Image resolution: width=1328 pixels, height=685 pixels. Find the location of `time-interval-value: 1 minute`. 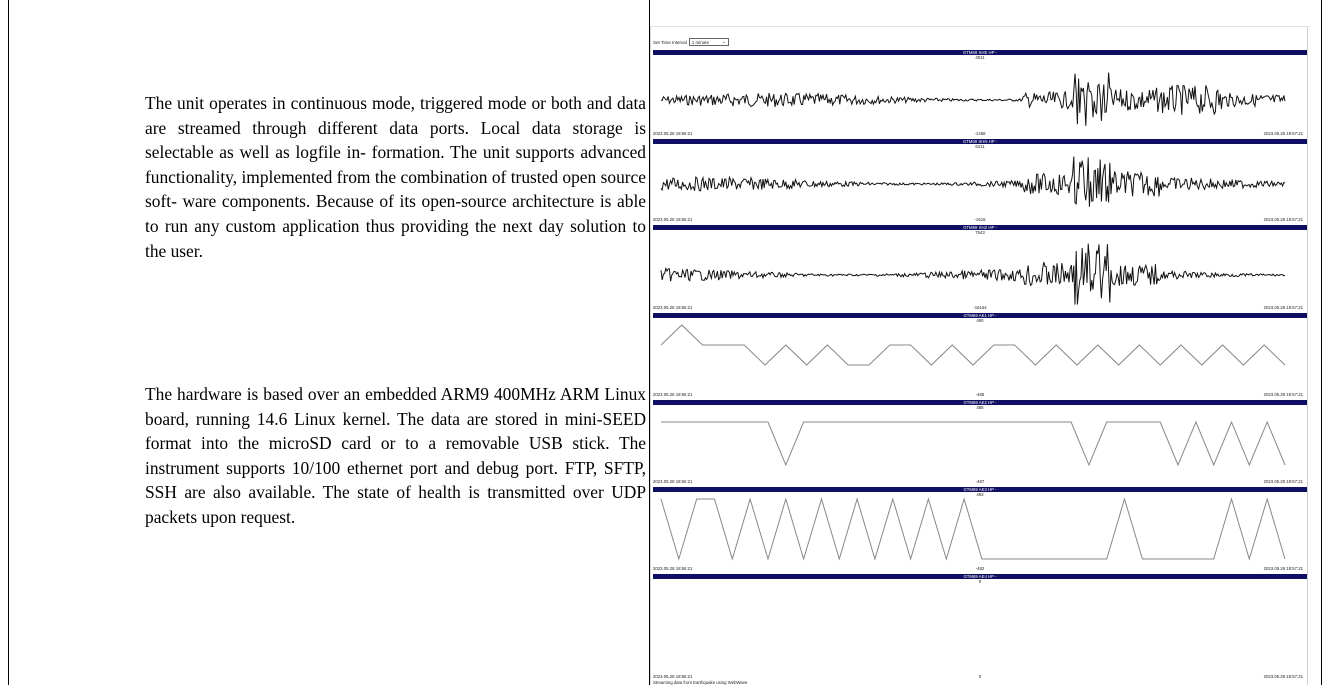

time-interval-value: 1 minute is located at coordinates (700, 42).